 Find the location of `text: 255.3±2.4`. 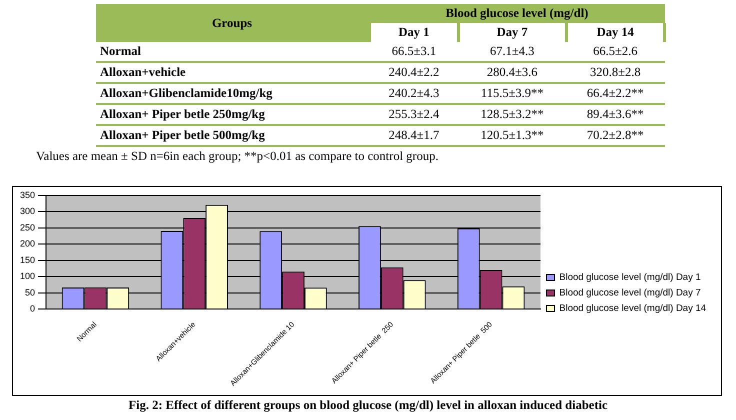

text: 255.3±2.4 is located at coordinates (413, 114).